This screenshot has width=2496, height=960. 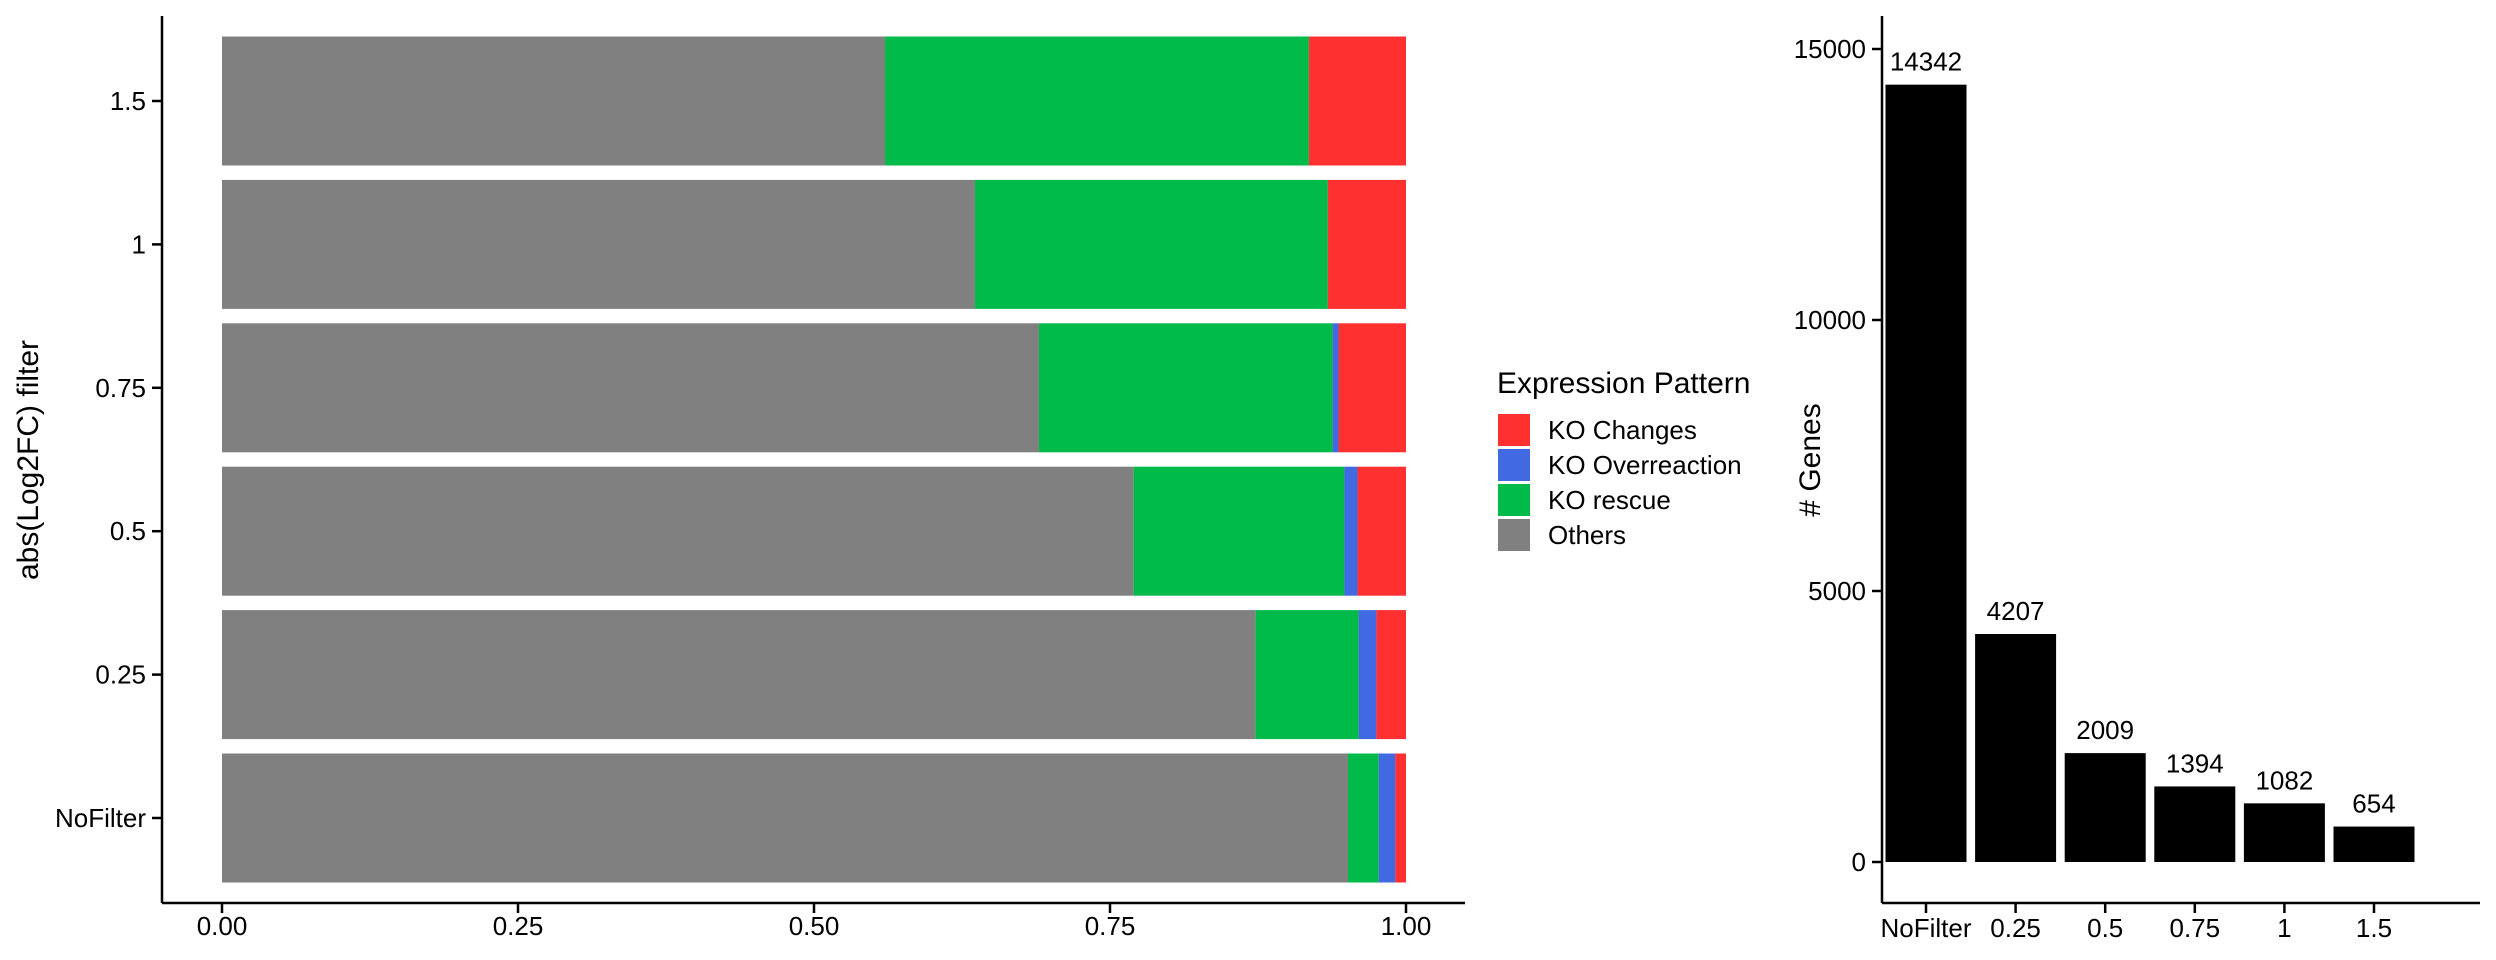 What do you see at coordinates (1587, 535) in the screenshot?
I see `legend-label-others: Others` at bounding box center [1587, 535].